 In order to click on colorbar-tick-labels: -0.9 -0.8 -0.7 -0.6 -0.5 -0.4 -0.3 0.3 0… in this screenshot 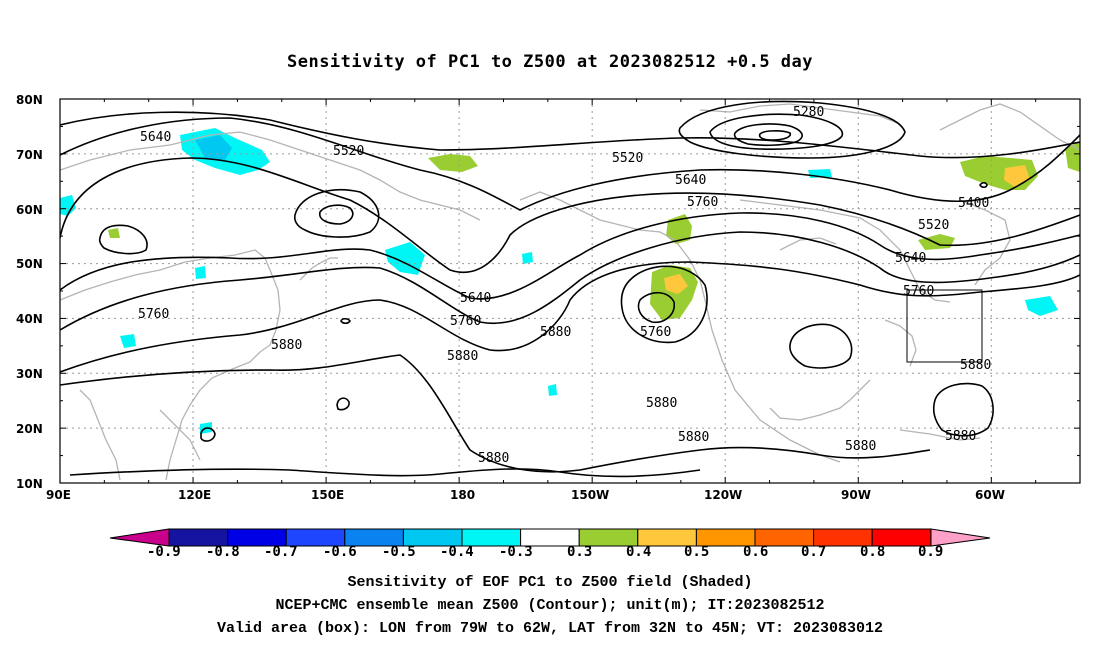, I will do `click(545, 552)`.